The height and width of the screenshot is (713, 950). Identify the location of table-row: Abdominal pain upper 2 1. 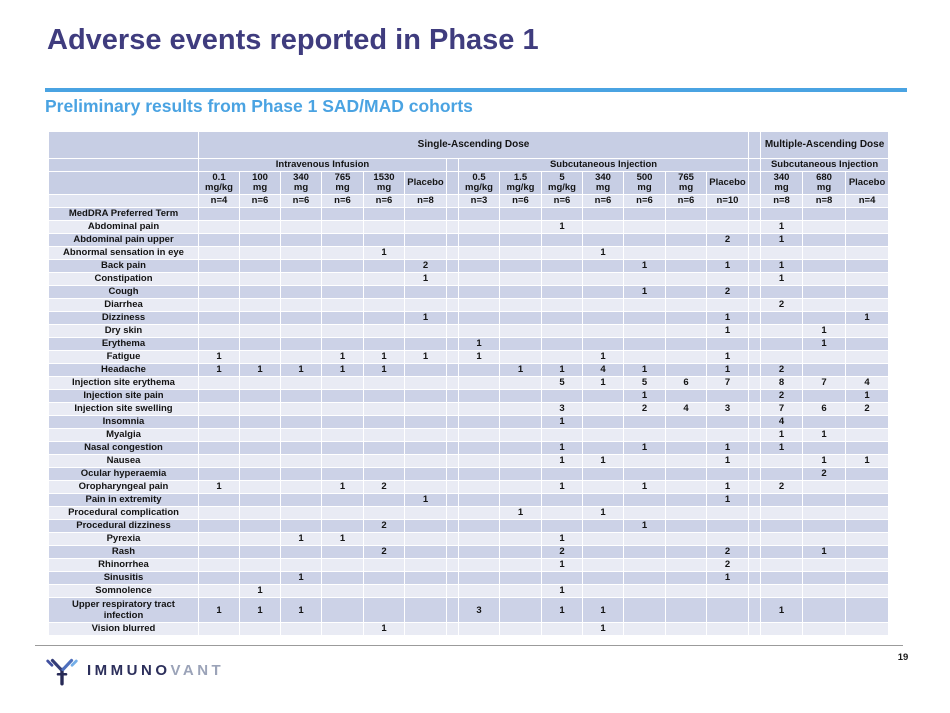
(469, 240).